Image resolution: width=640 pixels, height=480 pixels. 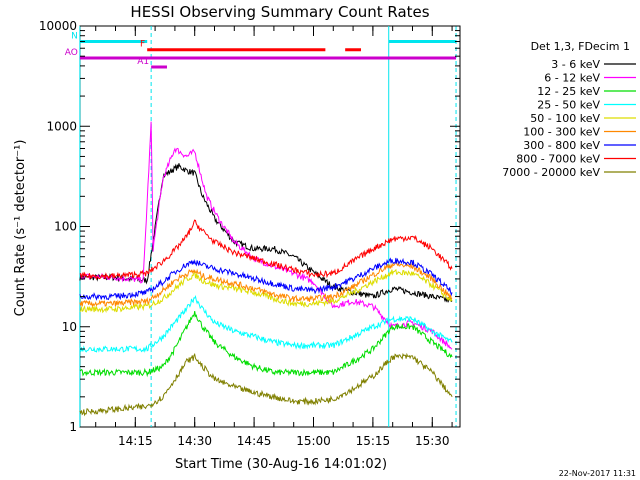 What do you see at coordinates (565, 118) in the screenshot?
I see `legend-item-label: 50 - 100 keV` at bounding box center [565, 118].